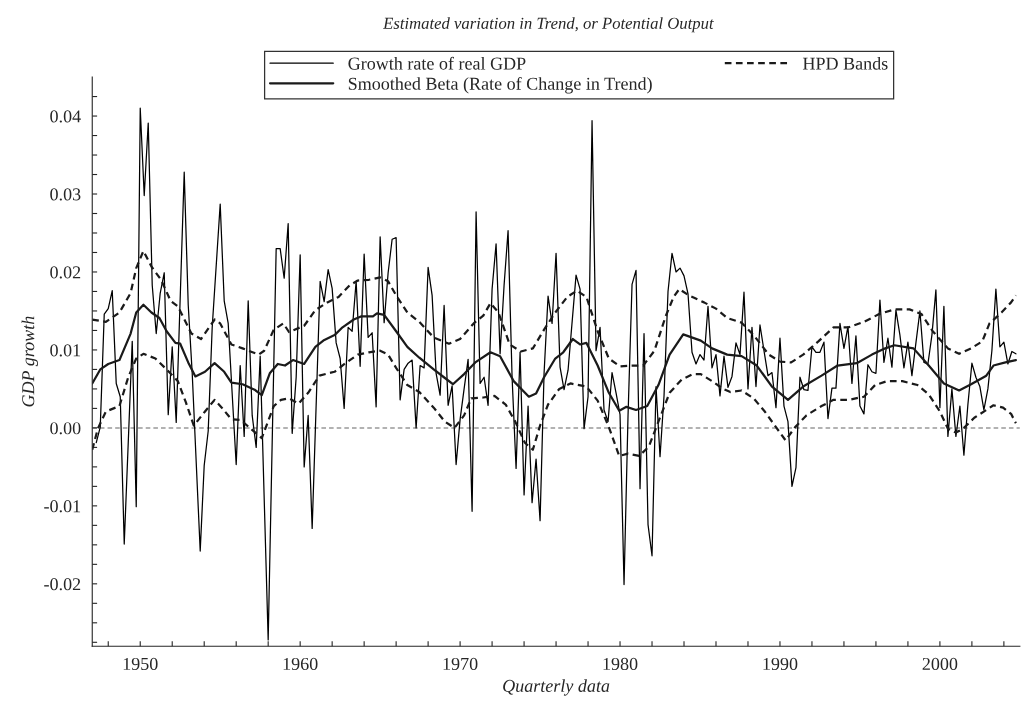  What do you see at coordinates (780, 664) in the screenshot?
I see `x-tick-label: 1990` at bounding box center [780, 664].